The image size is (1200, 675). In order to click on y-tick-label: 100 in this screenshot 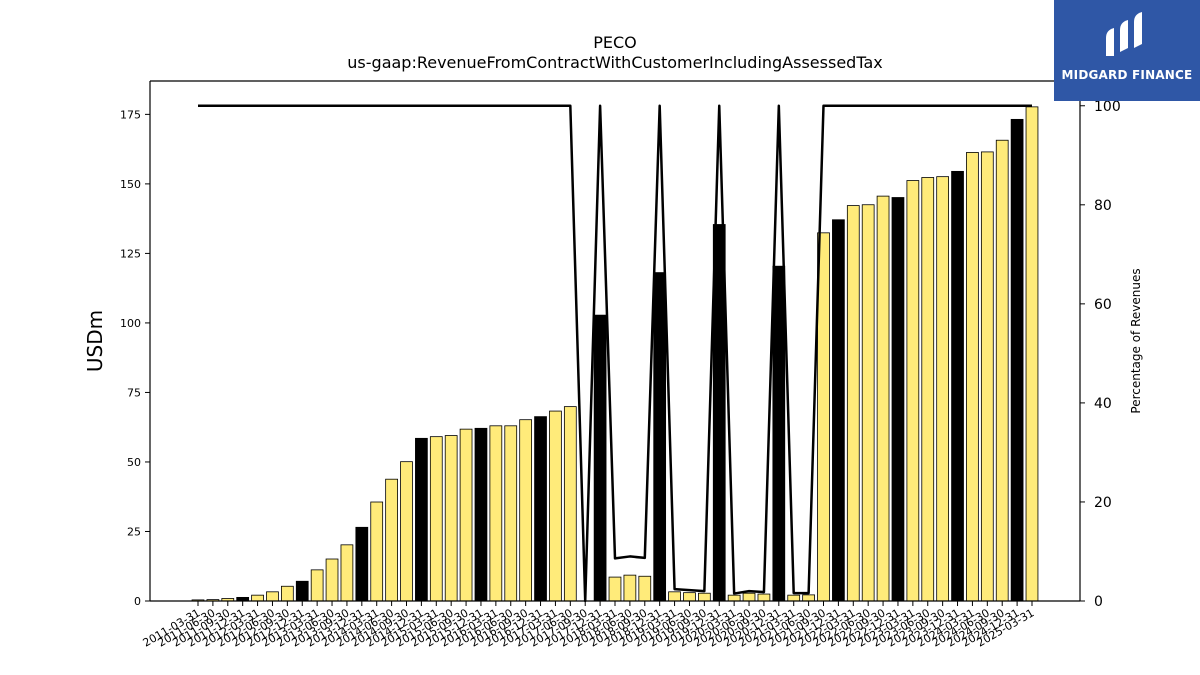, I will do `click(130, 323)`.